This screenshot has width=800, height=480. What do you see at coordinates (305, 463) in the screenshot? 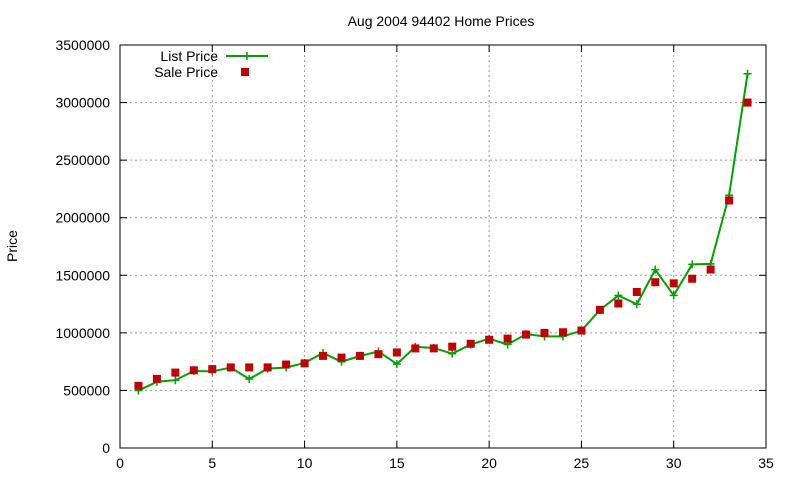
I see `x-tick-label: 10` at bounding box center [305, 463].